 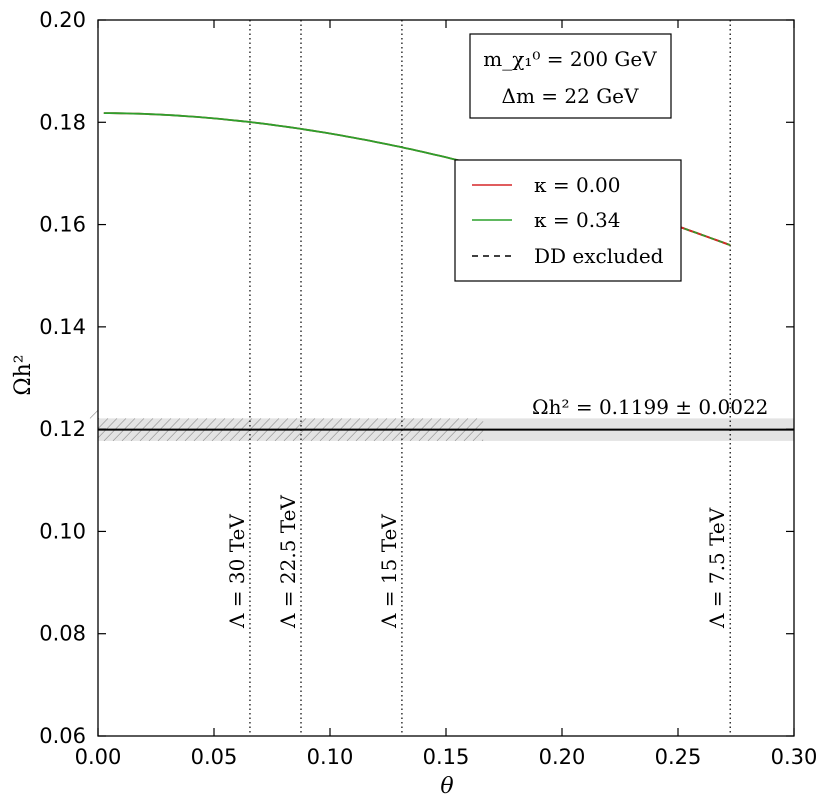 What do you see at coordinates (98, 757) in the screenshot?
I see `x-tick-label-0: 0.00` at bounding box center [98, 757].